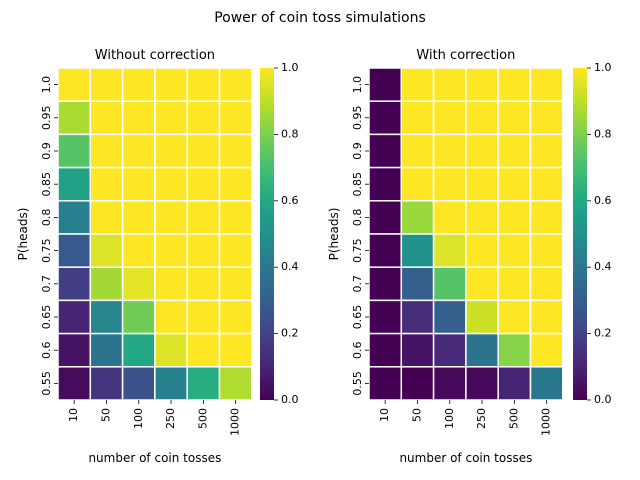  Describe the element at coordinates (449, 250) in the screenshot. I see `heatmap-cell: 0.75, 100: 0.95` at that location.